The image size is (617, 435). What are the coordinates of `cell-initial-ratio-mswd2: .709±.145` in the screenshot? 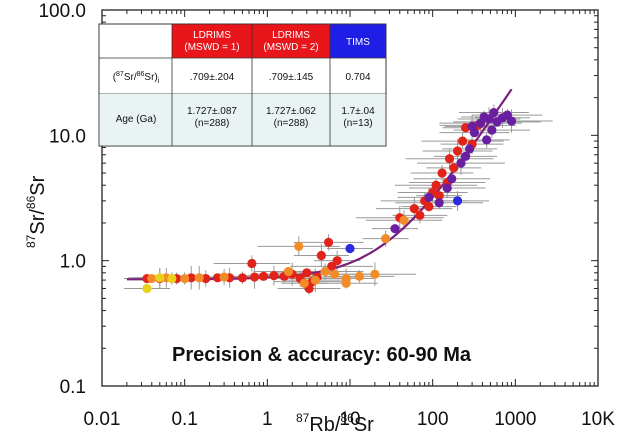 It's located at (291, 77).